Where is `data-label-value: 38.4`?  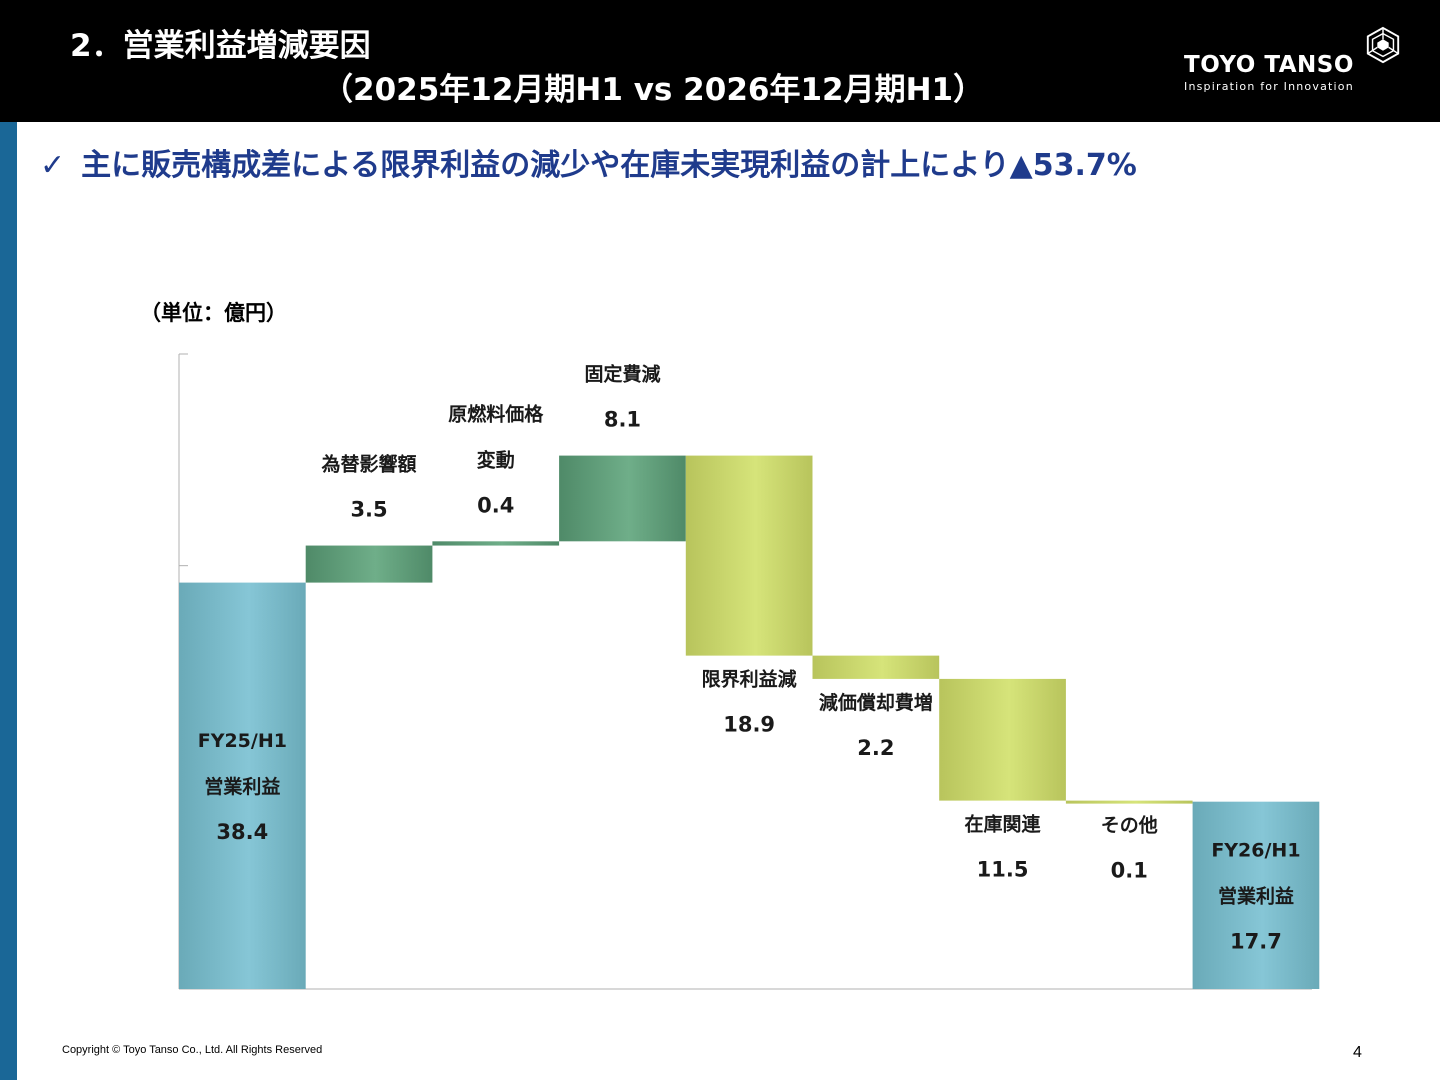 data-label-value: 38.4 is located at coordinates (242, 832).